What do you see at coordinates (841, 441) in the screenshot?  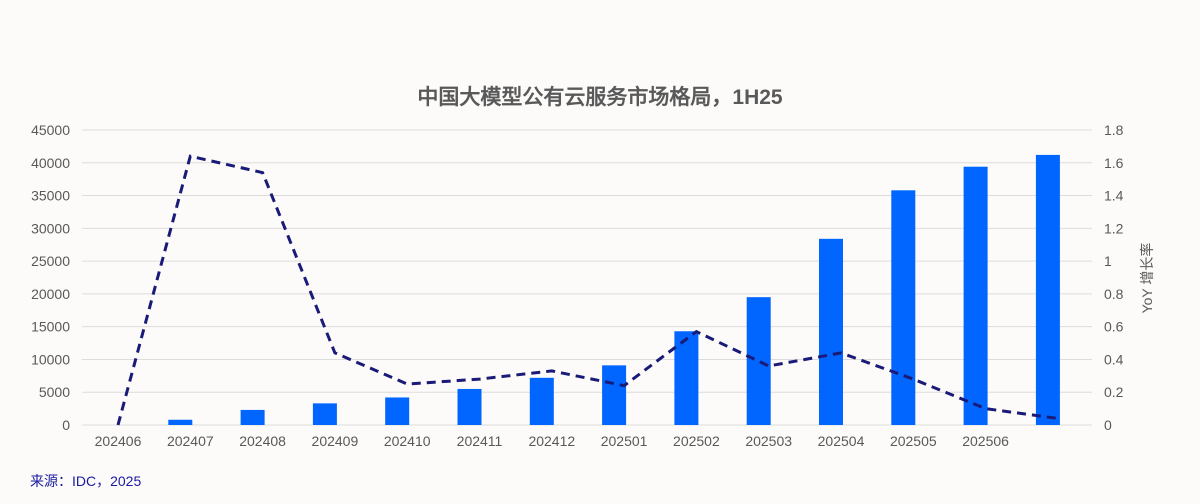 I see `x-tick-label: 202504` at bounding box center [841, 441].